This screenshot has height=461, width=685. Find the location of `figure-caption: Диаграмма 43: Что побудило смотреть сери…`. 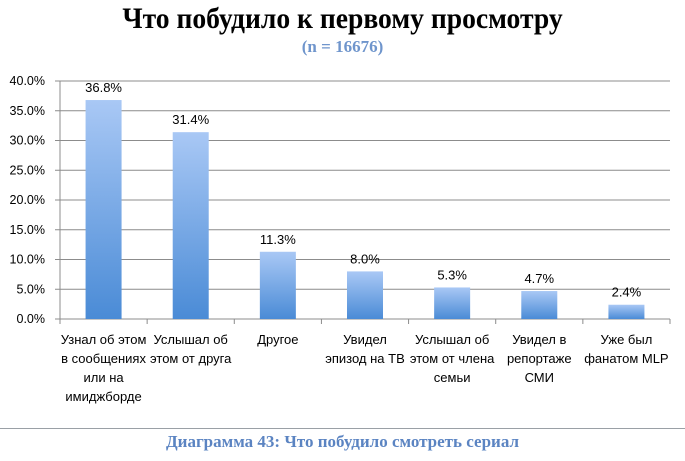

figure-caption: Диаграмма 43: Что побудило смотреть сери… is located at coordinates (342, 441).